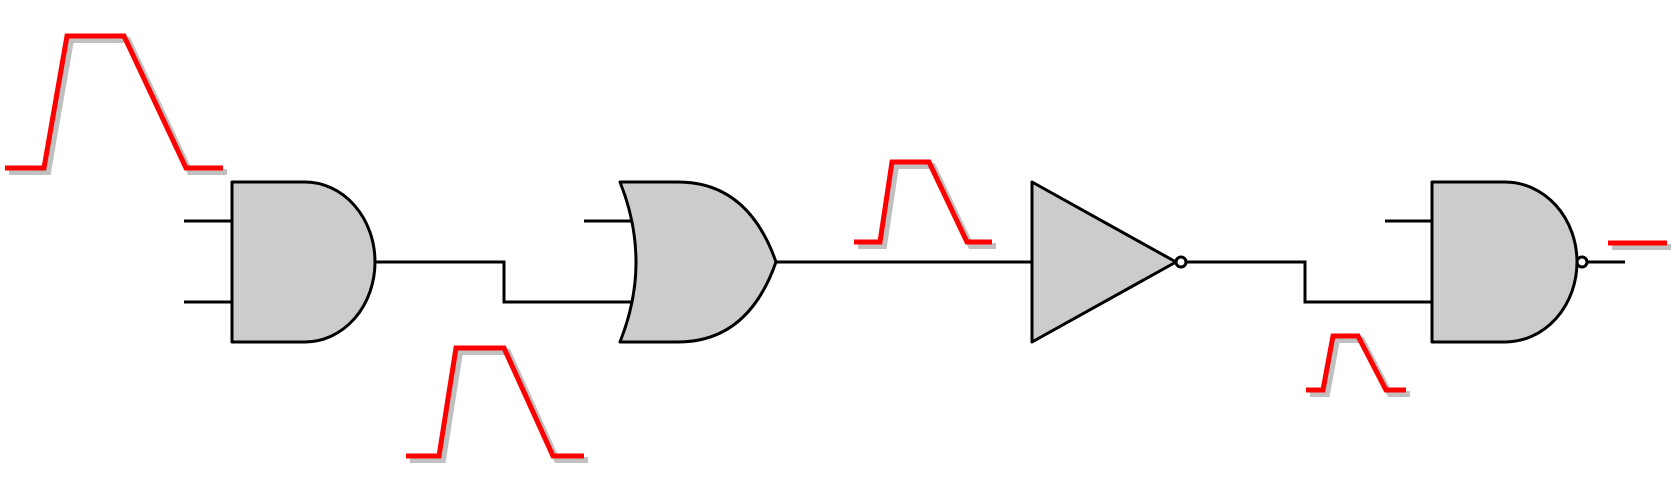 This screenshot has width=1672, height=486. Describe the element at coordinates (303, 262) in the screenshot. I see `and-gate-body` at that location.